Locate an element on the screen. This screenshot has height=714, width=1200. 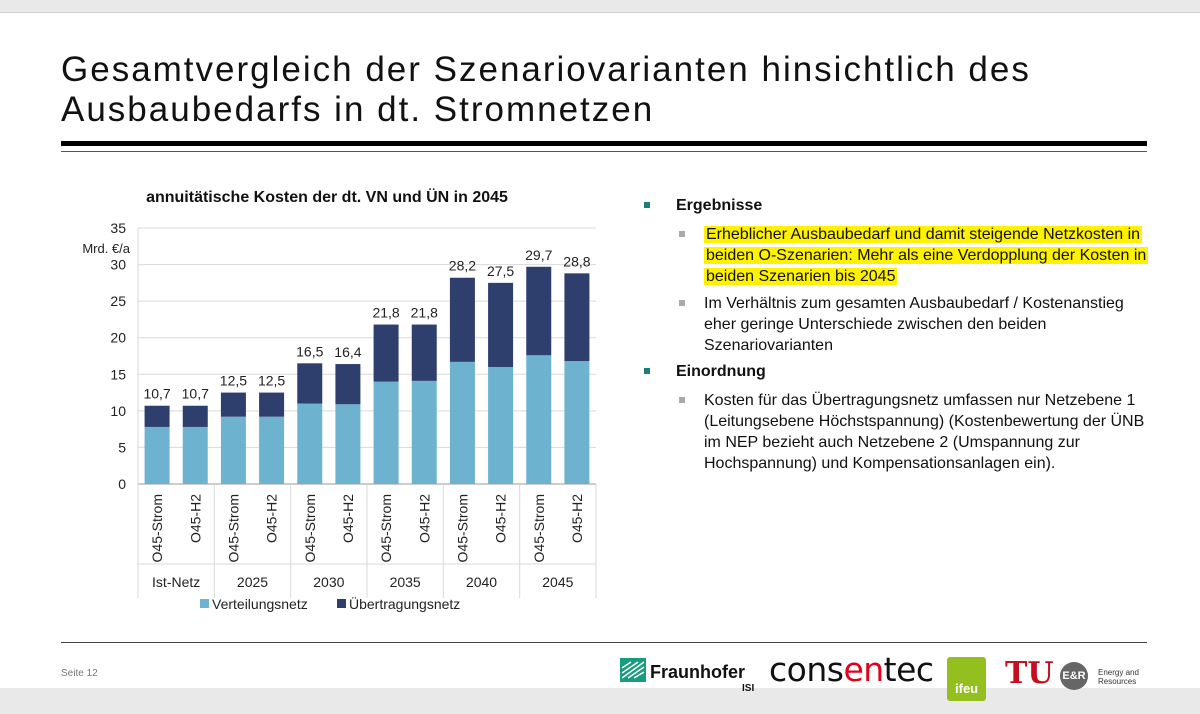
x-group-label: 2025 is located at coordinates (252, 582).